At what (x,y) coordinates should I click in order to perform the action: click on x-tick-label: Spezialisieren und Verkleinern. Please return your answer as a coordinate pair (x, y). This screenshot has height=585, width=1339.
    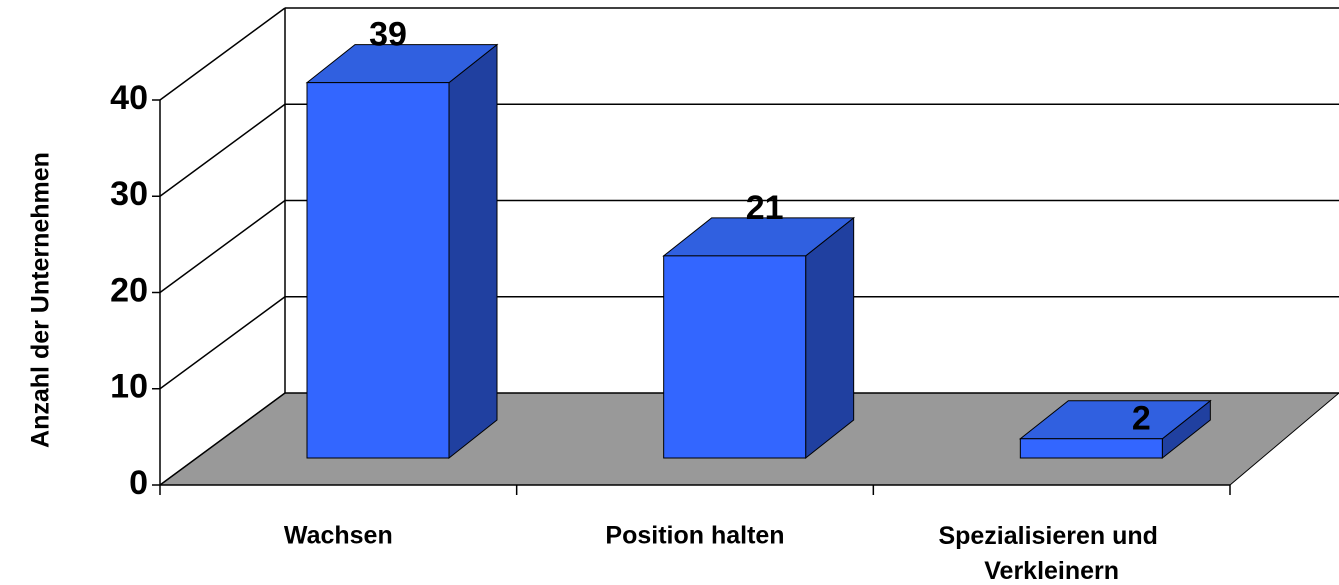
    Looking at the image, I should click on (1051, 553).